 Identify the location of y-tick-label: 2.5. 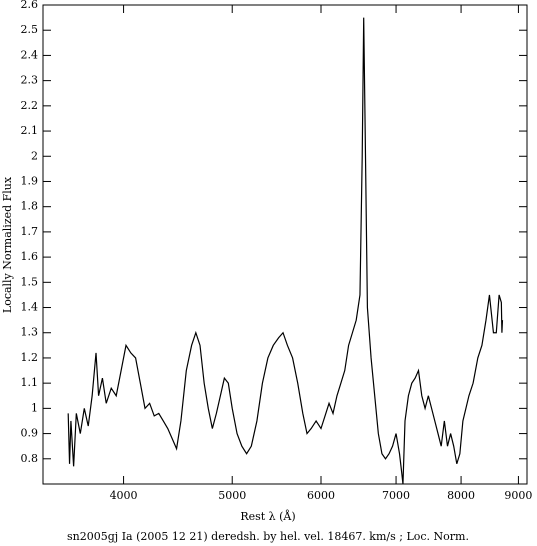
(30, 29).